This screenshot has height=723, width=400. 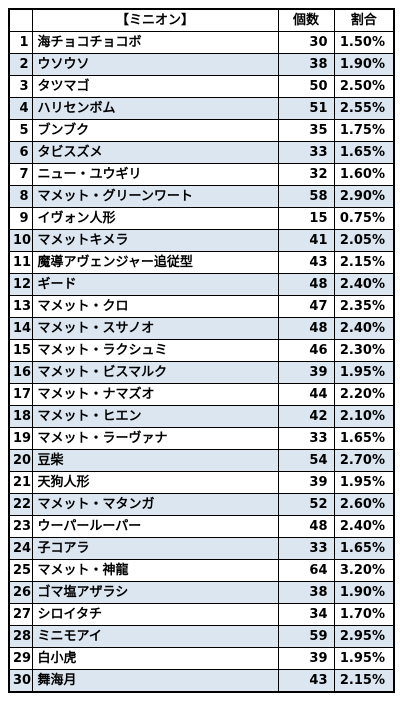 What do you see at coordinates (364, 614) in the screenshot?
I see `ratio-cell: 1.70%` at bounding box center [364, 614].